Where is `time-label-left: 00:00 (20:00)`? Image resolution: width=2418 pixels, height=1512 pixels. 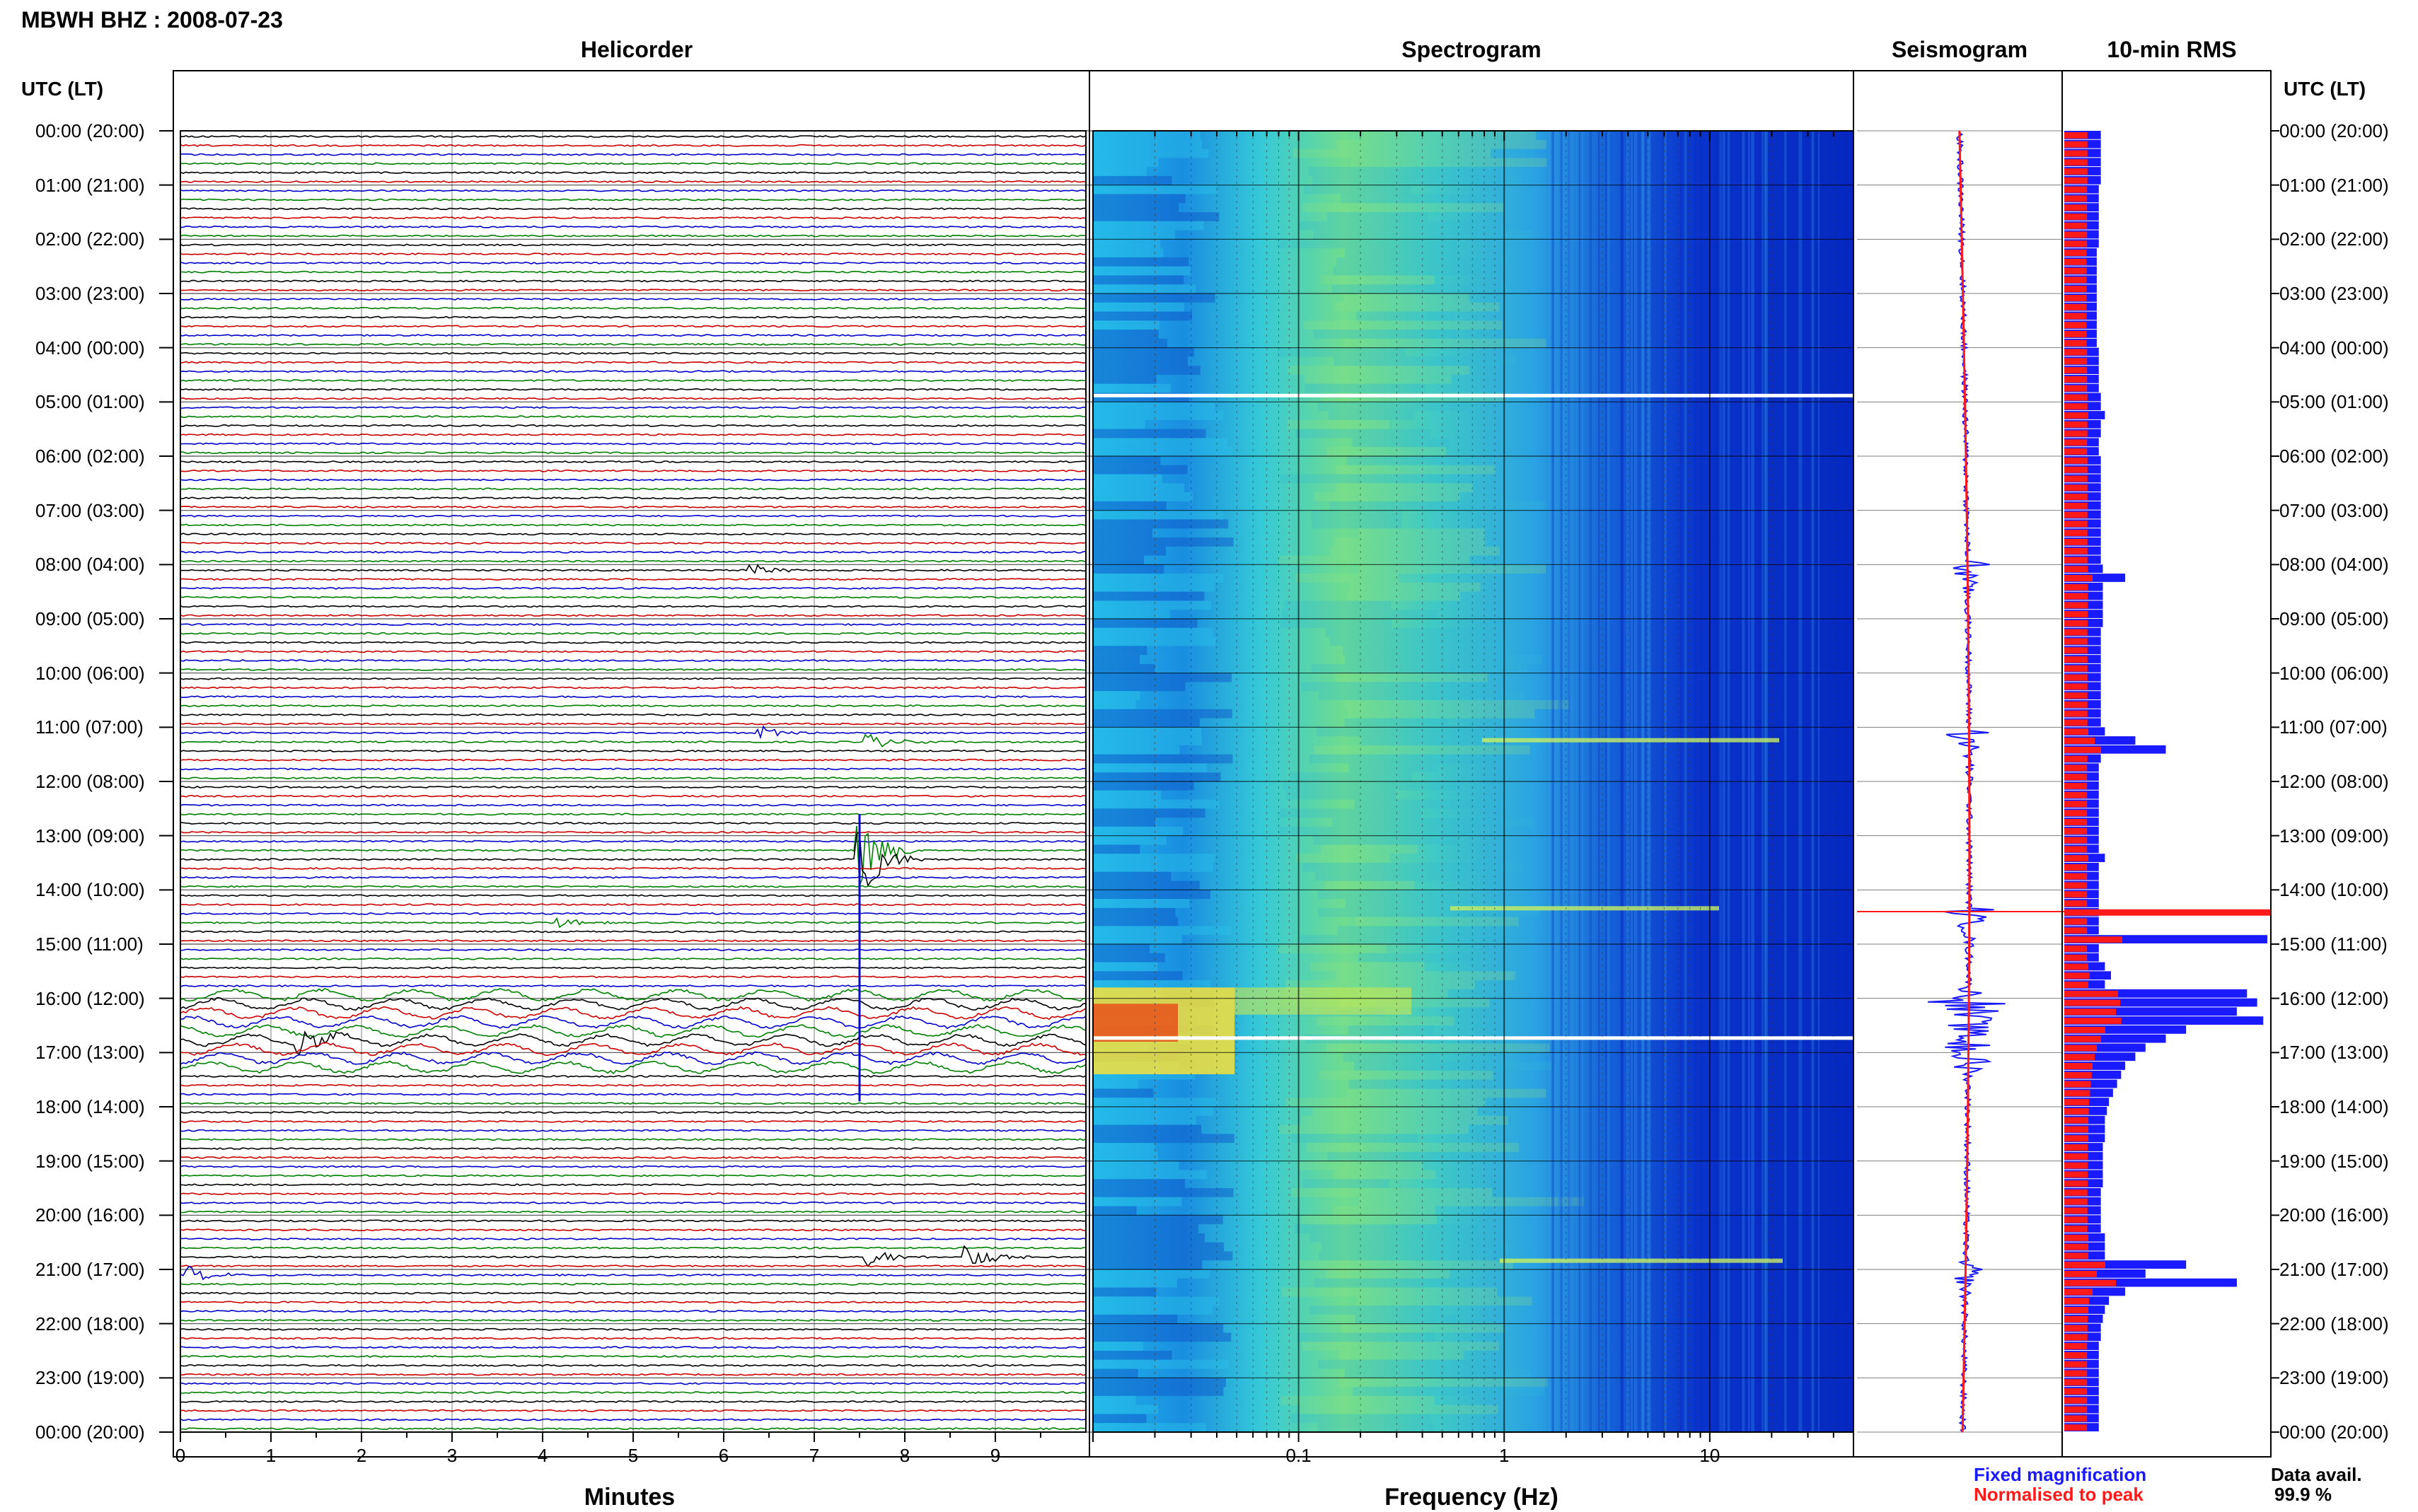 time-label-left: 00:00 (20:00) is located at coordinates (90, 130).